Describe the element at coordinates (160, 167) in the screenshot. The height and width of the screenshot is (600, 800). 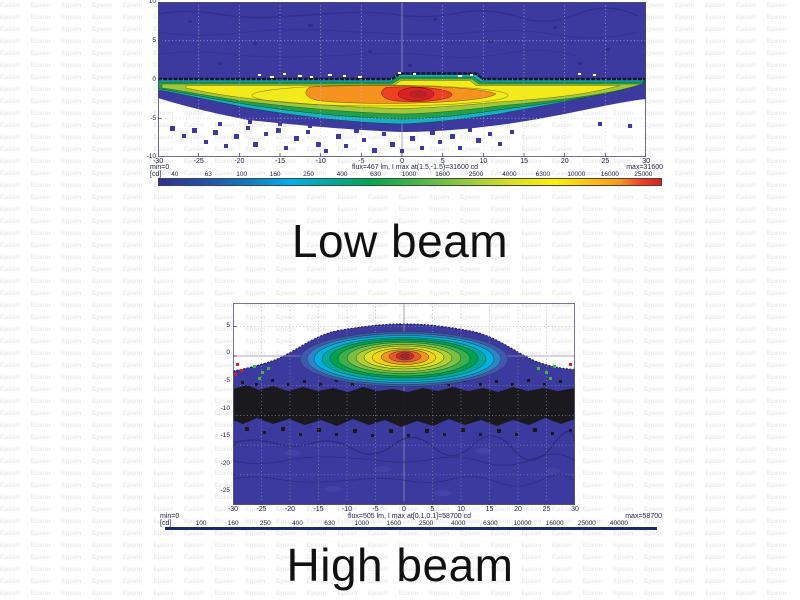
I see `low-beam-min-label: min=0` at that location.